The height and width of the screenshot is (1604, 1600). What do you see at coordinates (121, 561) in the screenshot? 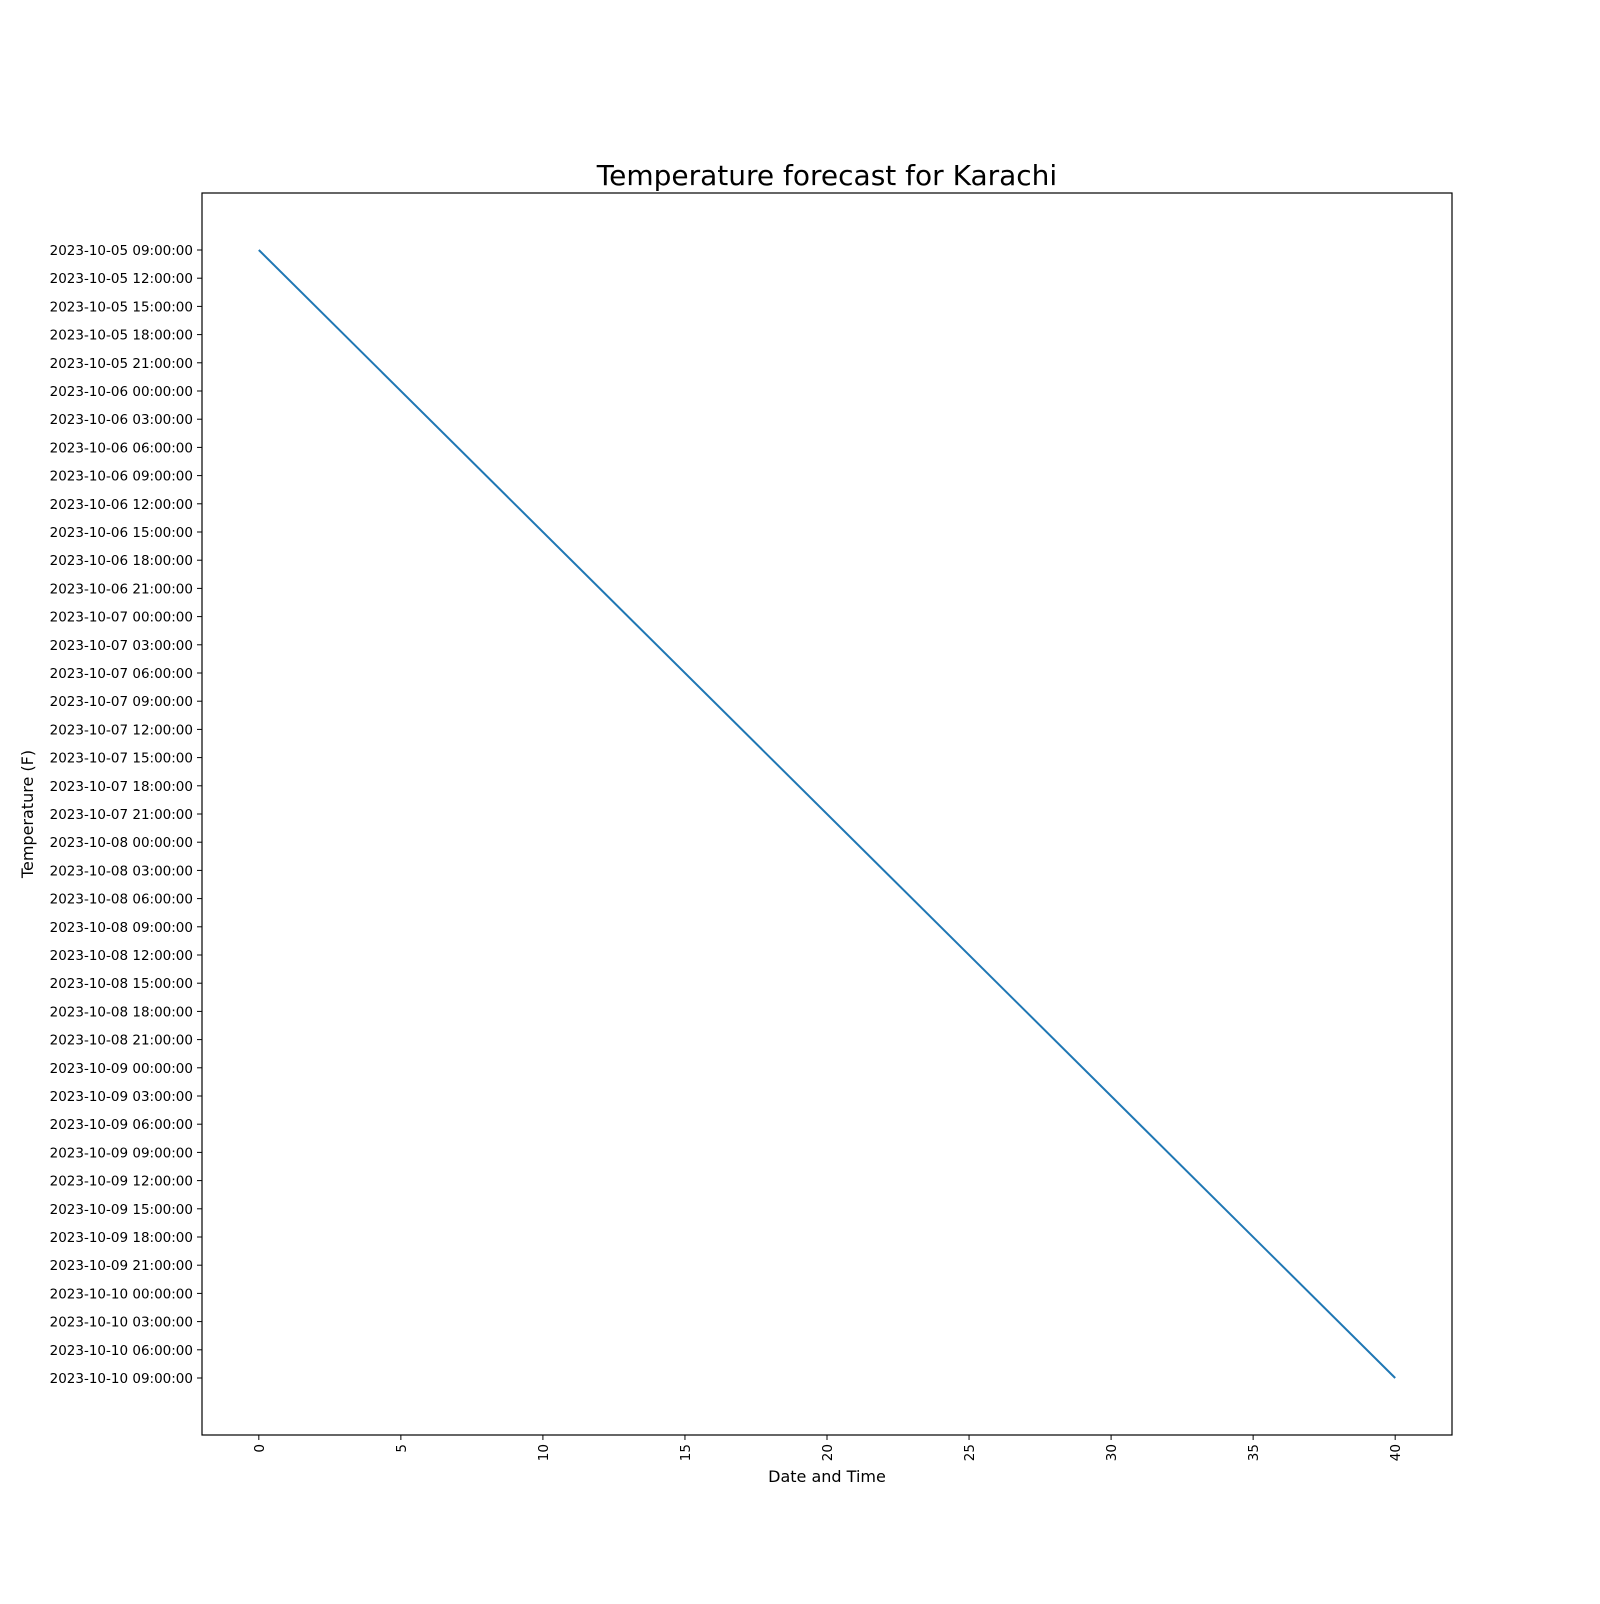
I see `y-tick-label: 2023-10-06 18:00:00` at bounding box center [121, 561].